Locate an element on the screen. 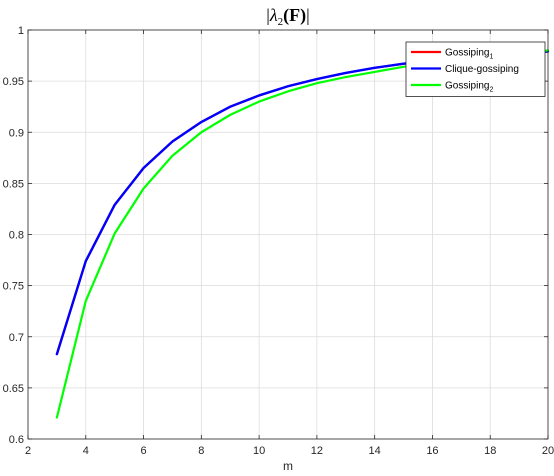  y-tick-label: 0.8 is located at coordinates (16, 236).